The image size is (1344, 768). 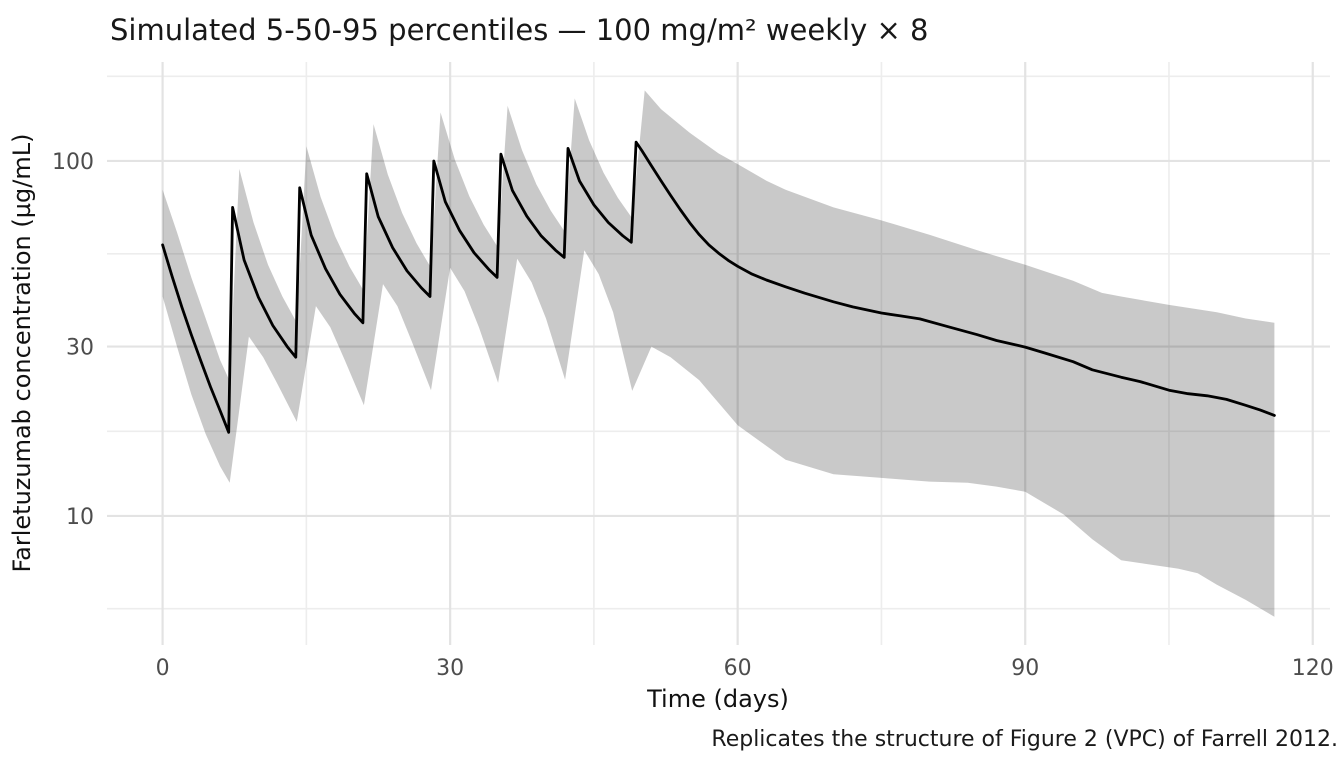 I want to click on y-tick-label: 30, so click(x=80, y=348).